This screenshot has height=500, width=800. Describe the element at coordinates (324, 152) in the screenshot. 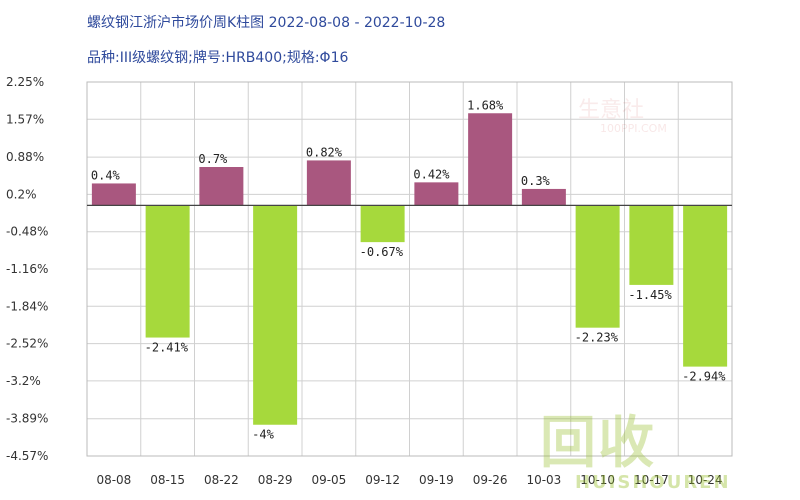

I see `data-label: 0.82%` at that location.